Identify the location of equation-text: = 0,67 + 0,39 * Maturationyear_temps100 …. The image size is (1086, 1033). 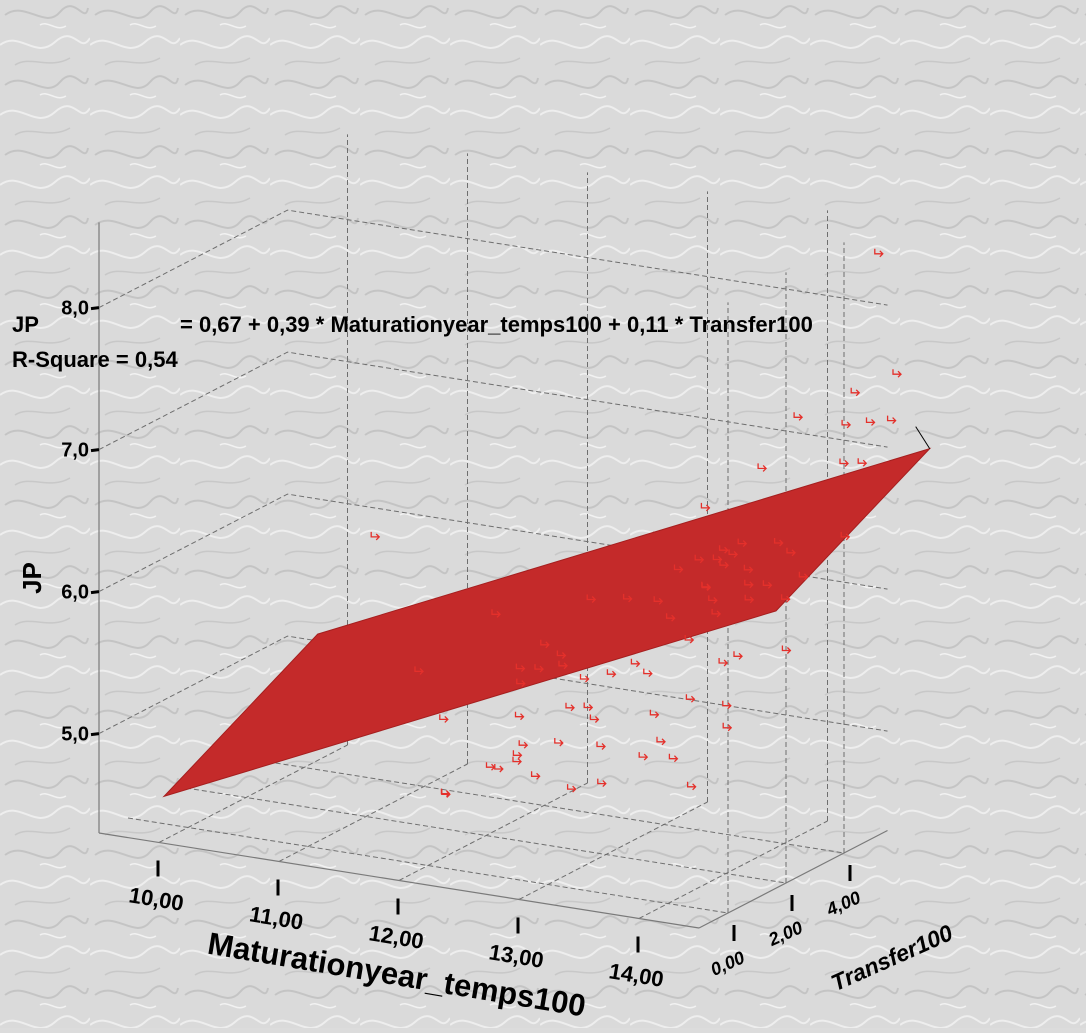
(496, 324).